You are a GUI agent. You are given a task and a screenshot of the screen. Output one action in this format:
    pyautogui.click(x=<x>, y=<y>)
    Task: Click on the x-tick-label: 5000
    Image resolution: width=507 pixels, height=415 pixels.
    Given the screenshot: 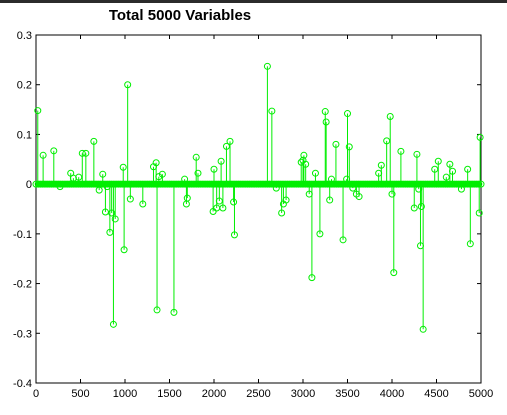 What is the action you would take?
    pyautogui.click(x=481, y=394)
    